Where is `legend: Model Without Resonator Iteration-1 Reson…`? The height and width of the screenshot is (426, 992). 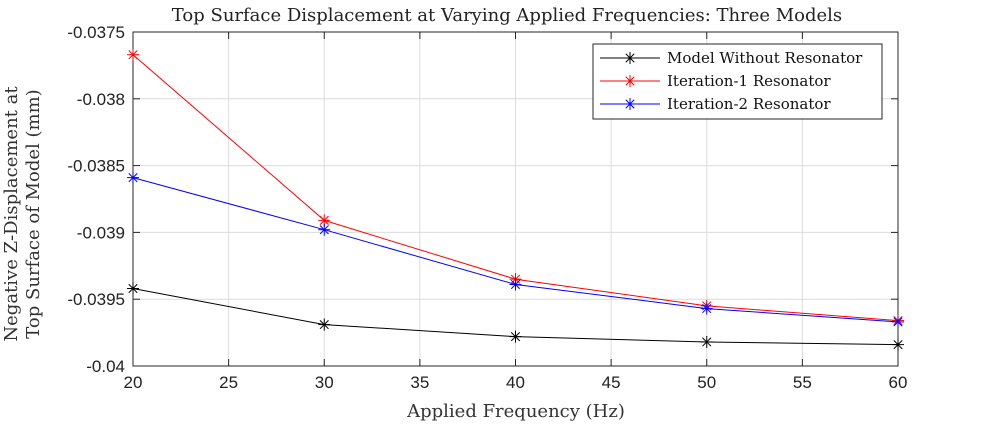
legend: Model Without Resonator Iteration-1 Reson… is located at coordinates (737, 81).